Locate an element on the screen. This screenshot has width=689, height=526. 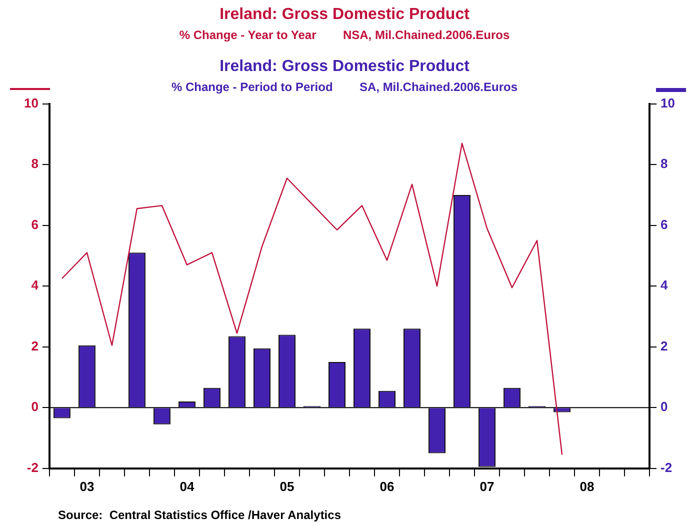
x-tick-label: 07 is located at coordinates (487, 486).